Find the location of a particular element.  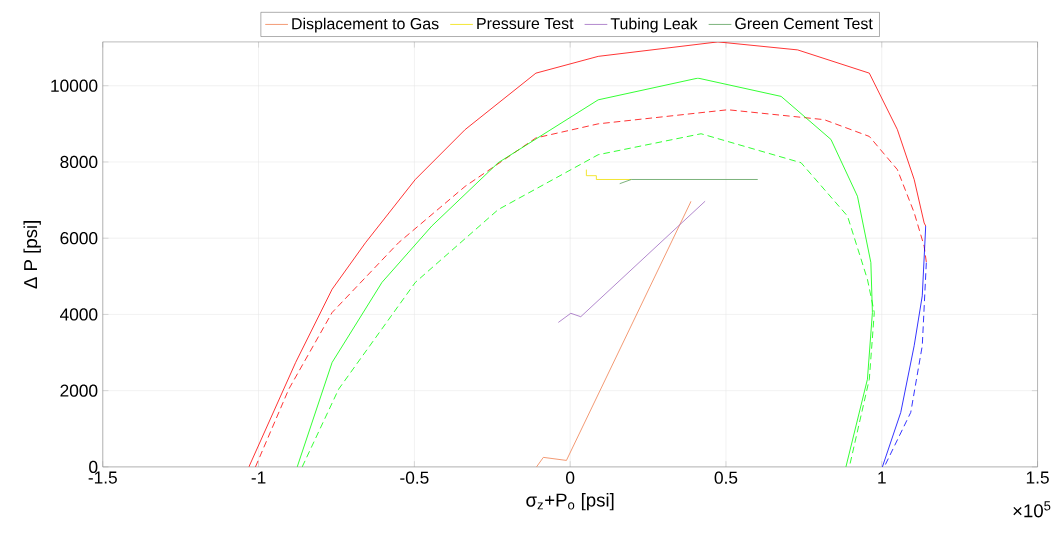

y-axis-title: Δ P [psi] is located at coordinates (32, 255).